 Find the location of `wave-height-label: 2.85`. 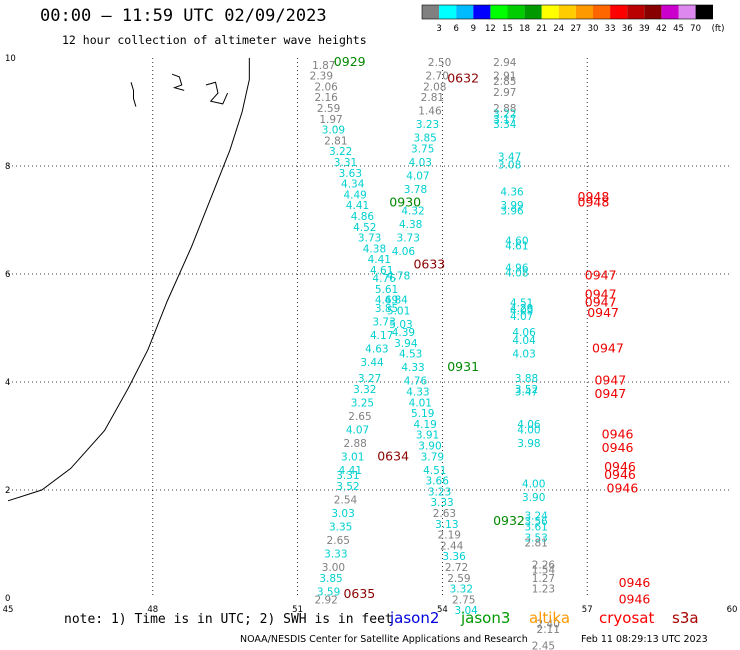

wave-height-label: 2.85 is located at coordinates (504, 82).